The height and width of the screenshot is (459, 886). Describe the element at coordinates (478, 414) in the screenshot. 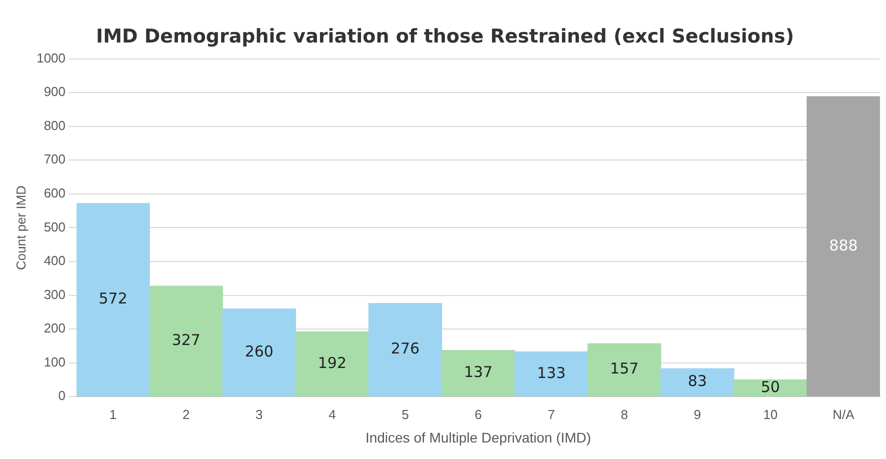

I see `x-tick-label: 6` at that location.